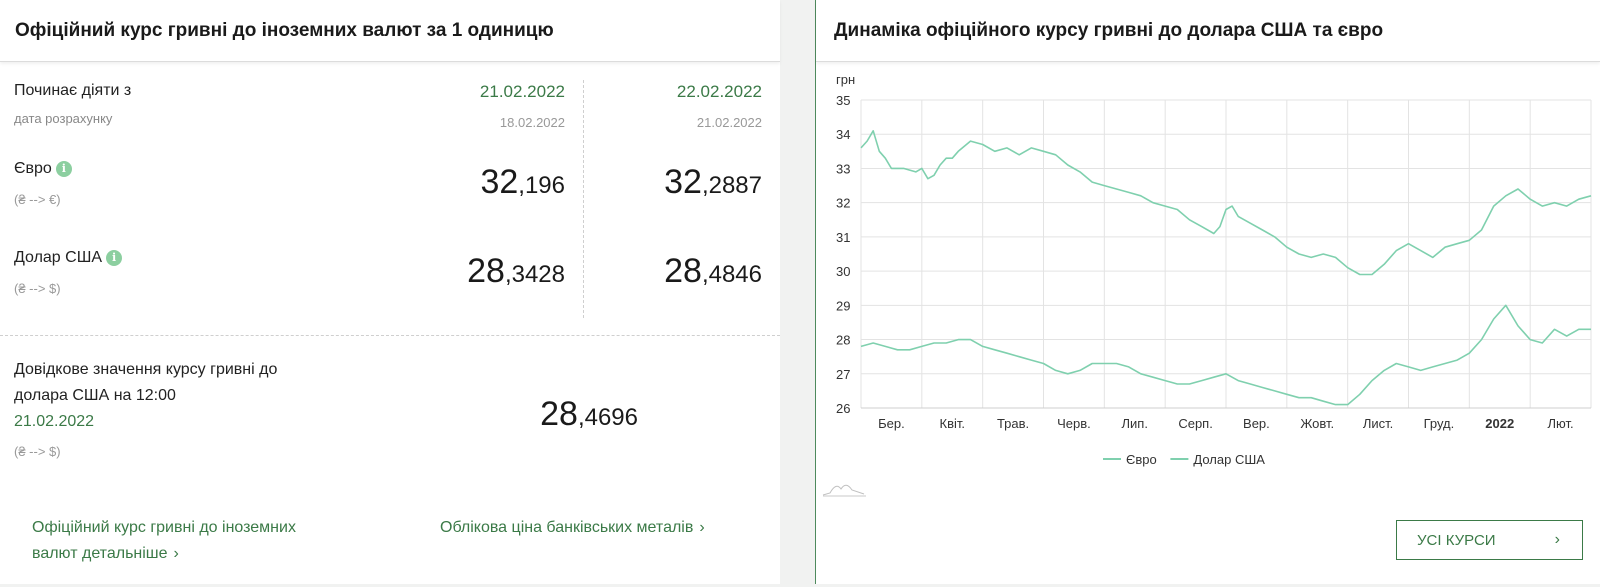 The width and height of the screenshot is (1600, 587). What do you see at coordinates (541, 185) in the screenshot?
I see `rate-fraction: ,196` at bounding box center [541, 185].